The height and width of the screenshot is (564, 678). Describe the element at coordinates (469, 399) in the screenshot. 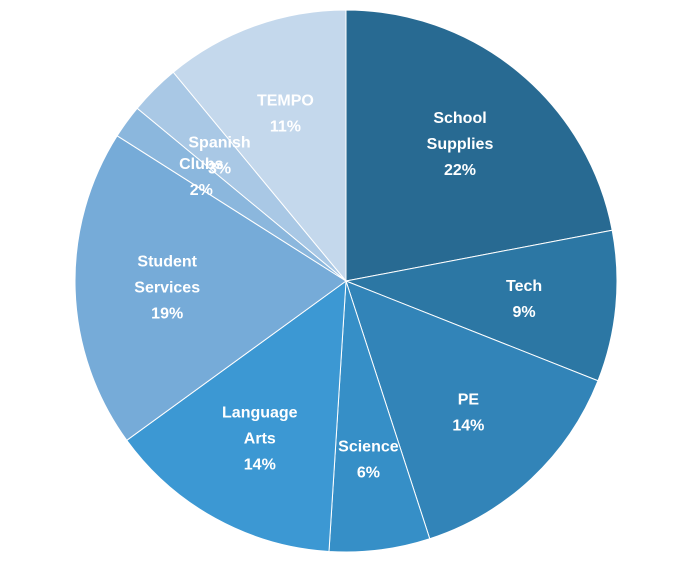

I see `slice-name: PE` at that location.